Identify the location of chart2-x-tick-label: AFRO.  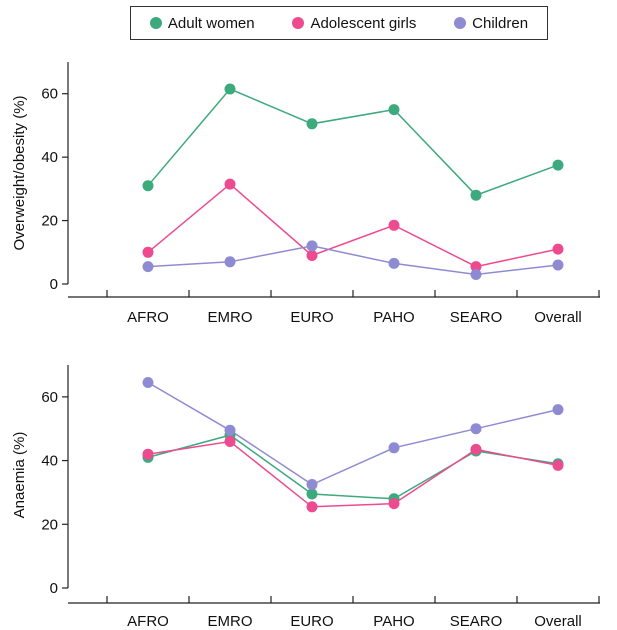
(148, 621).